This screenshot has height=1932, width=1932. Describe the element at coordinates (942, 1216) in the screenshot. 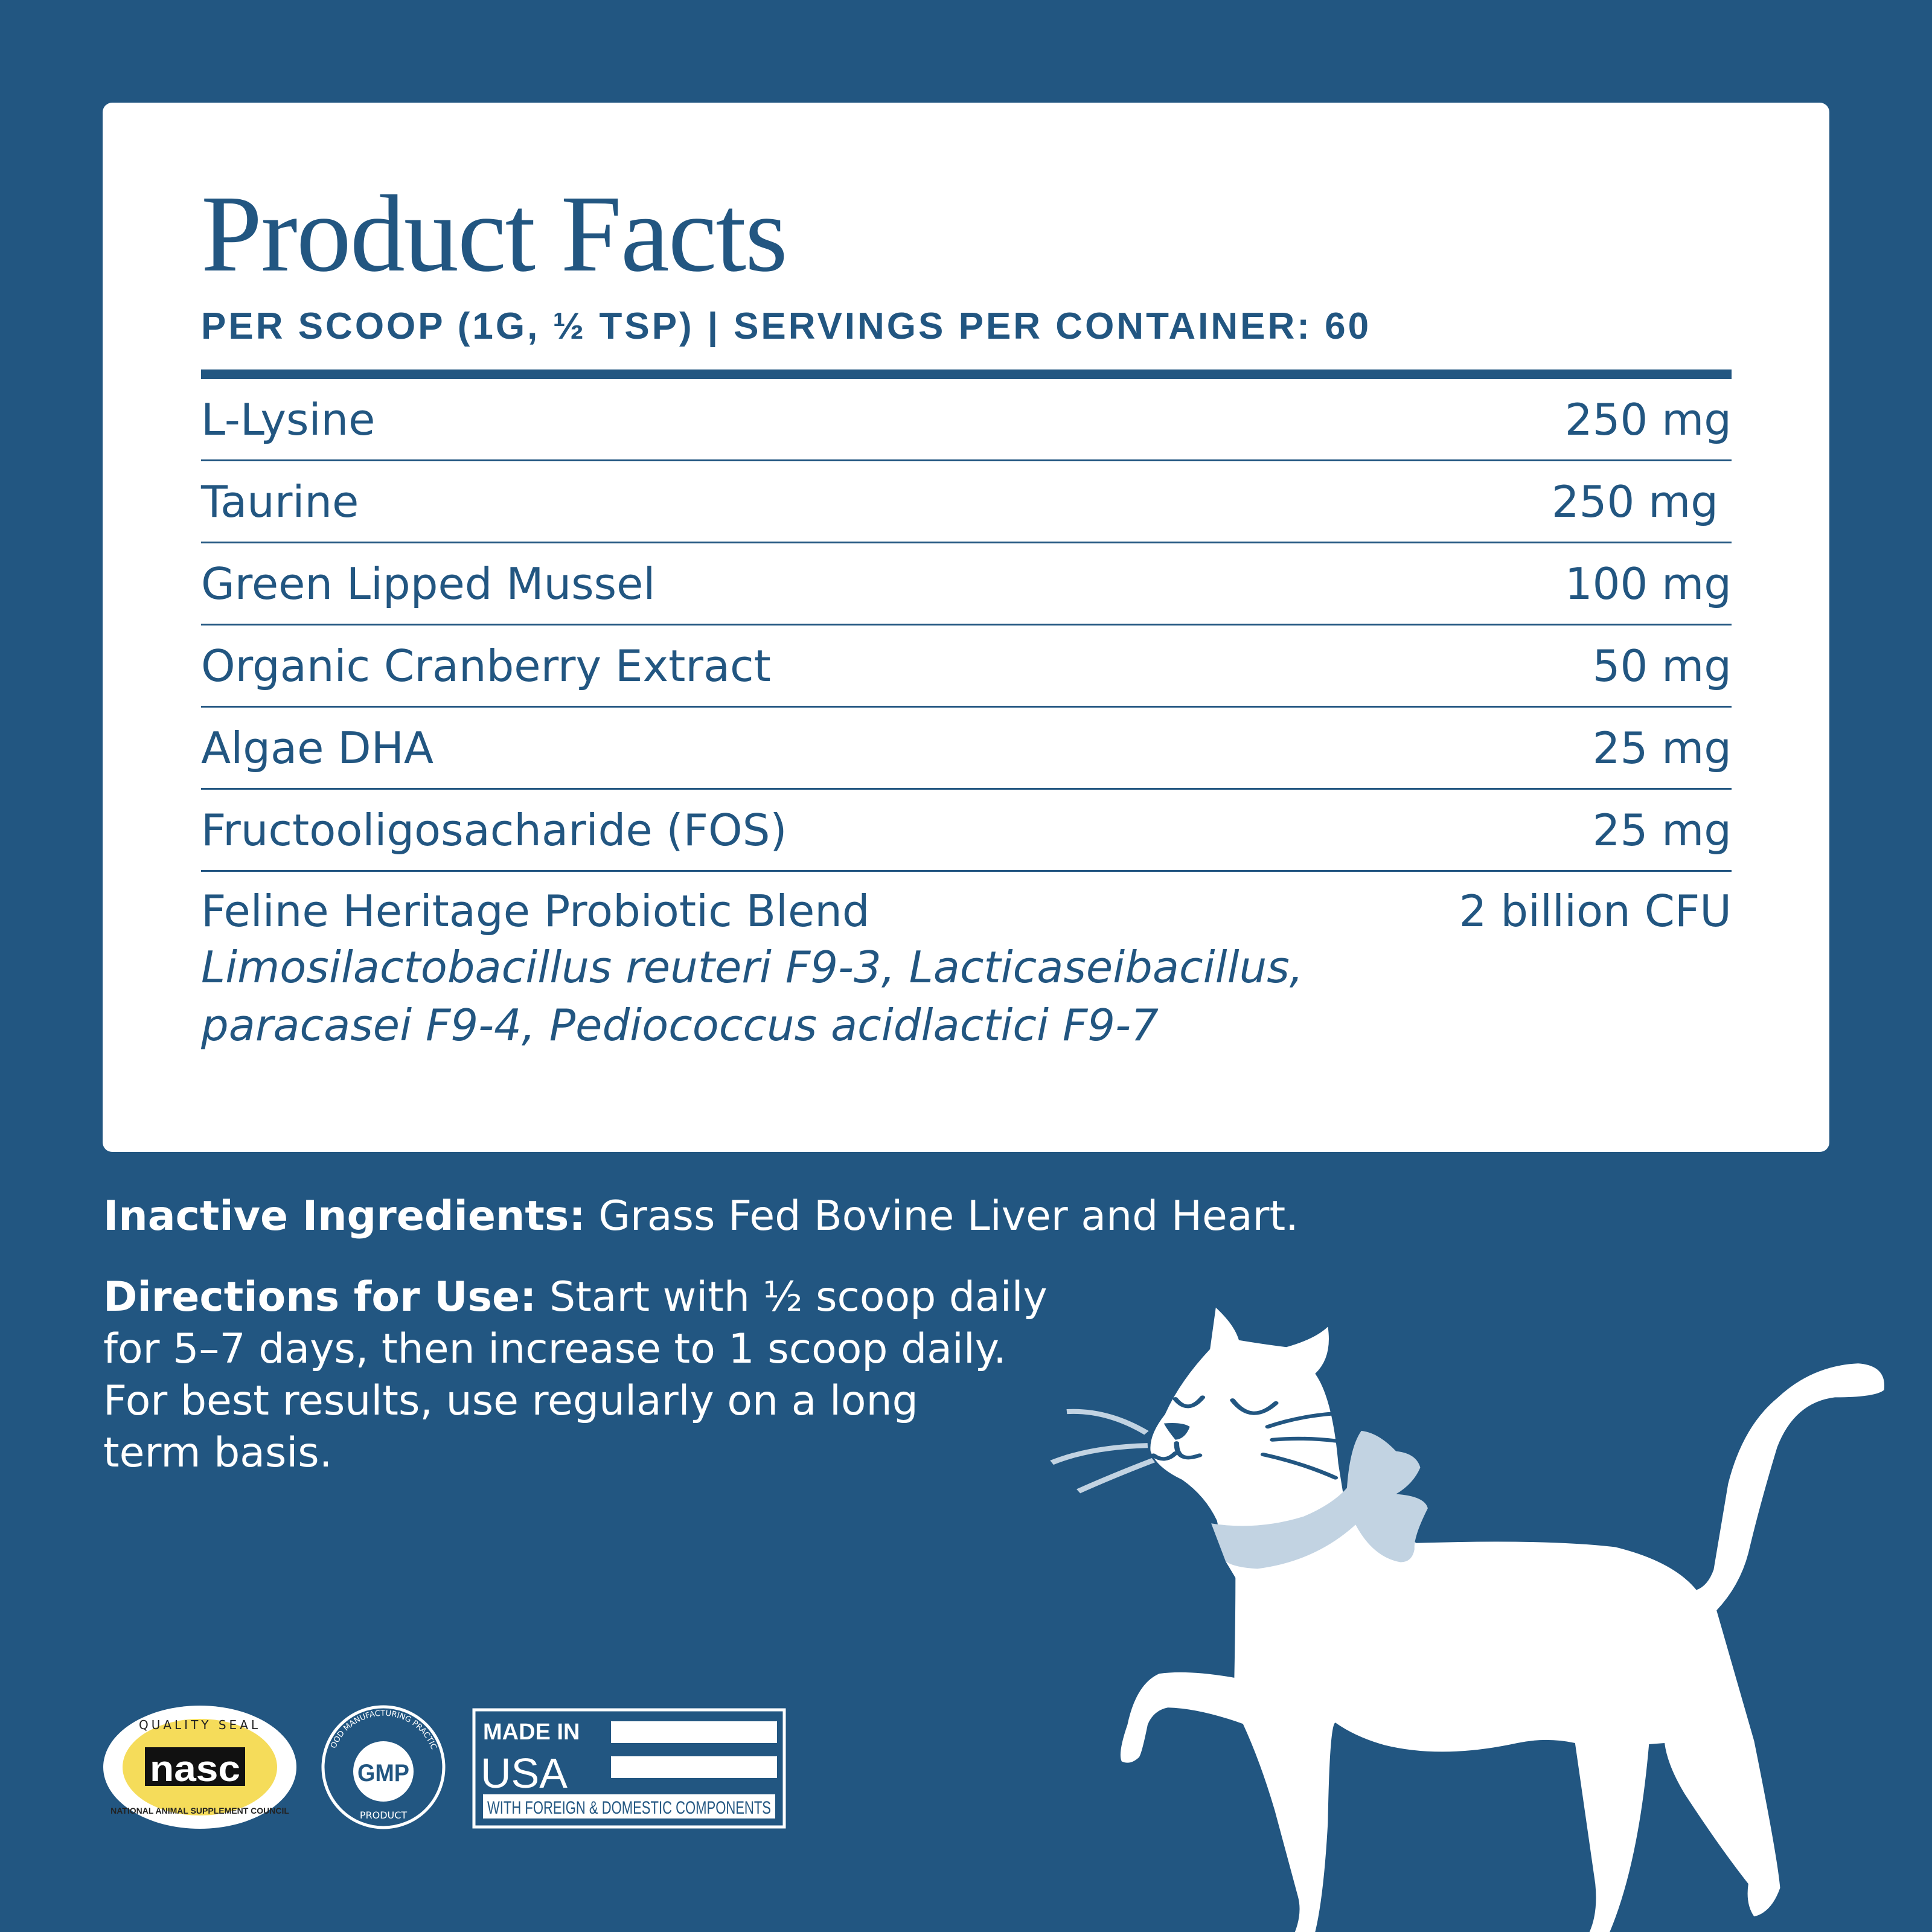

I see `inactive-text: Grass Fed Bovine Liver and Heart.` at that location.